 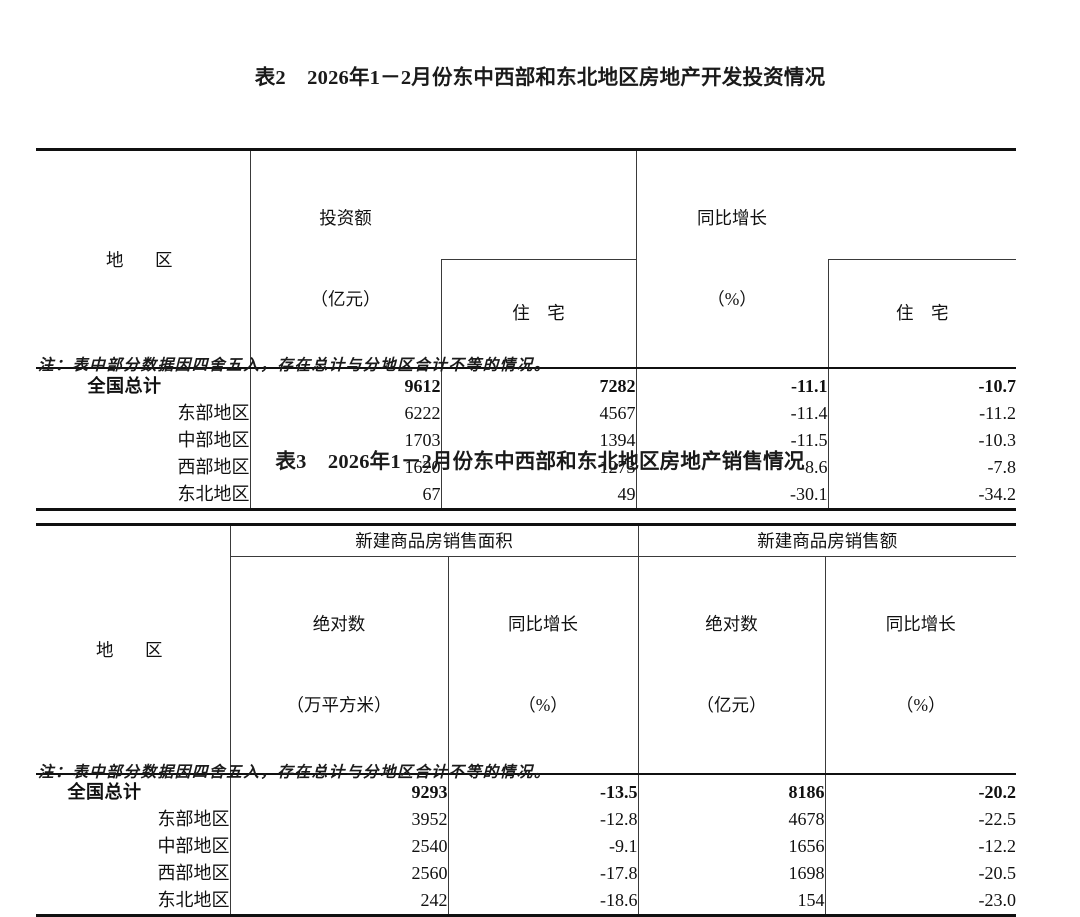 I want to click on table3-header-value-yoy-line1: 同比增长, so click(x=920, y=624).